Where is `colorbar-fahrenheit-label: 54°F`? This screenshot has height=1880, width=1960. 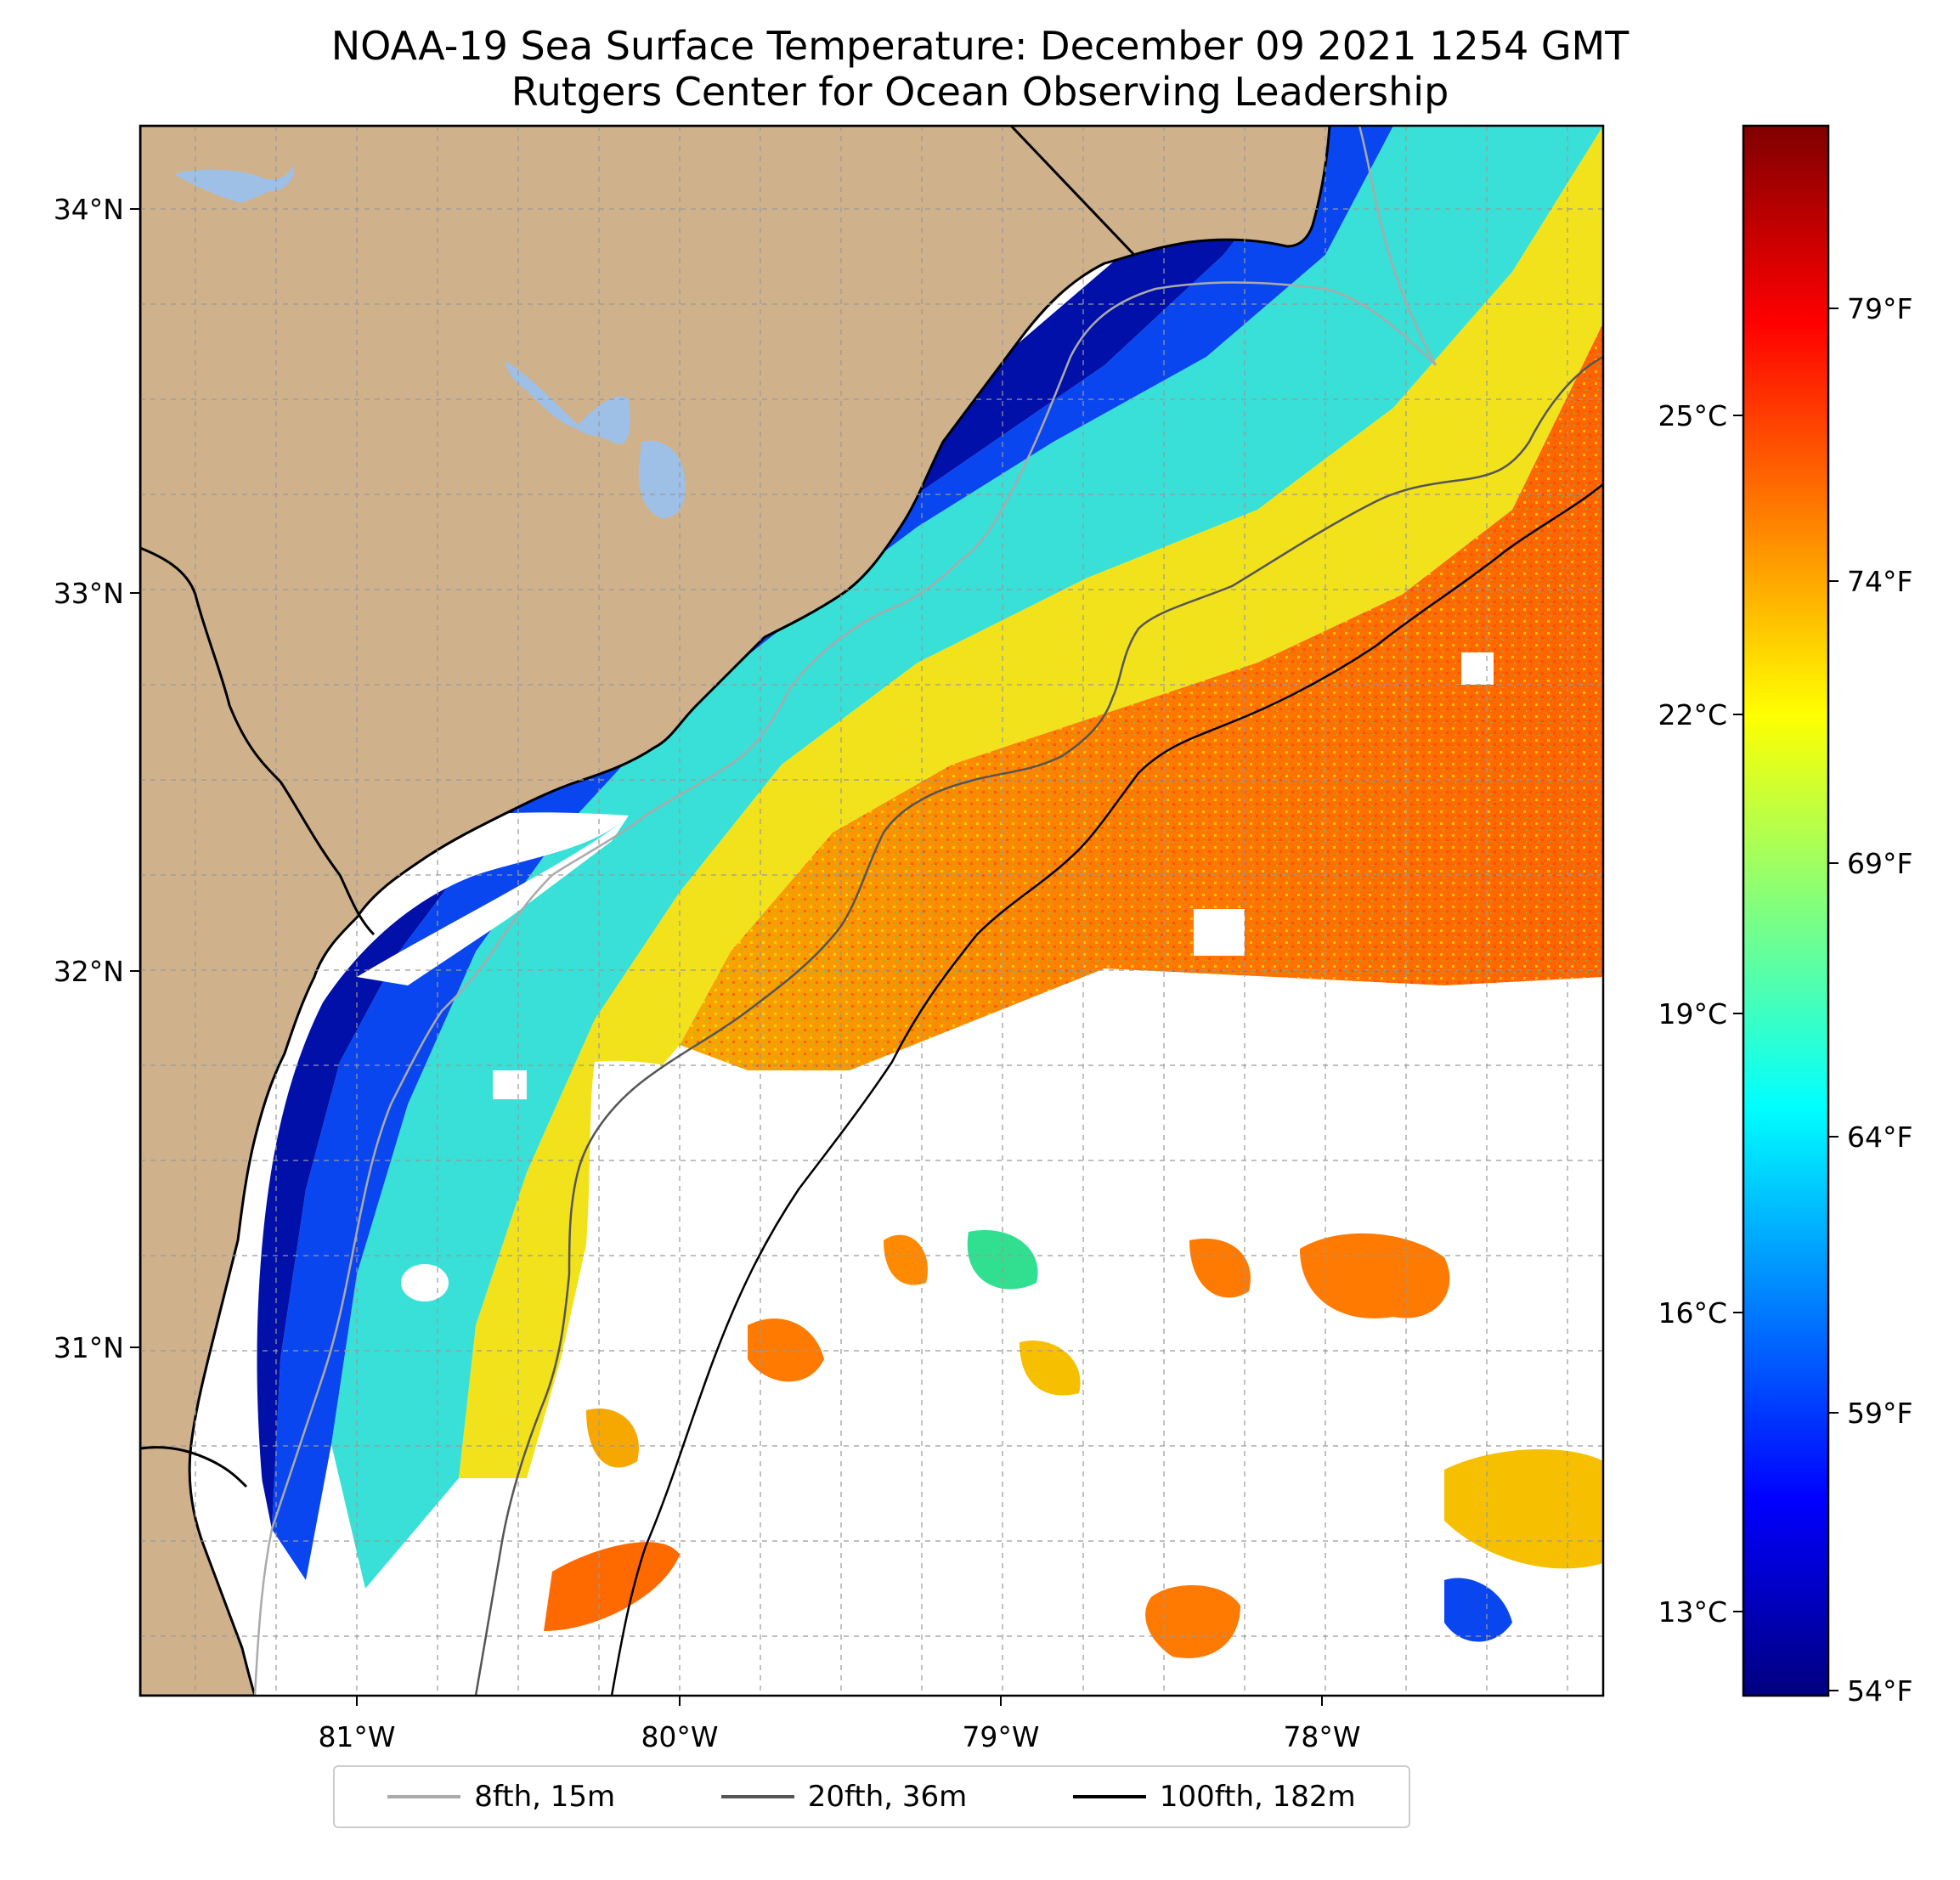 colorbar-fahrenheit-label: 54°F is located at coordinates (1879, 1691).